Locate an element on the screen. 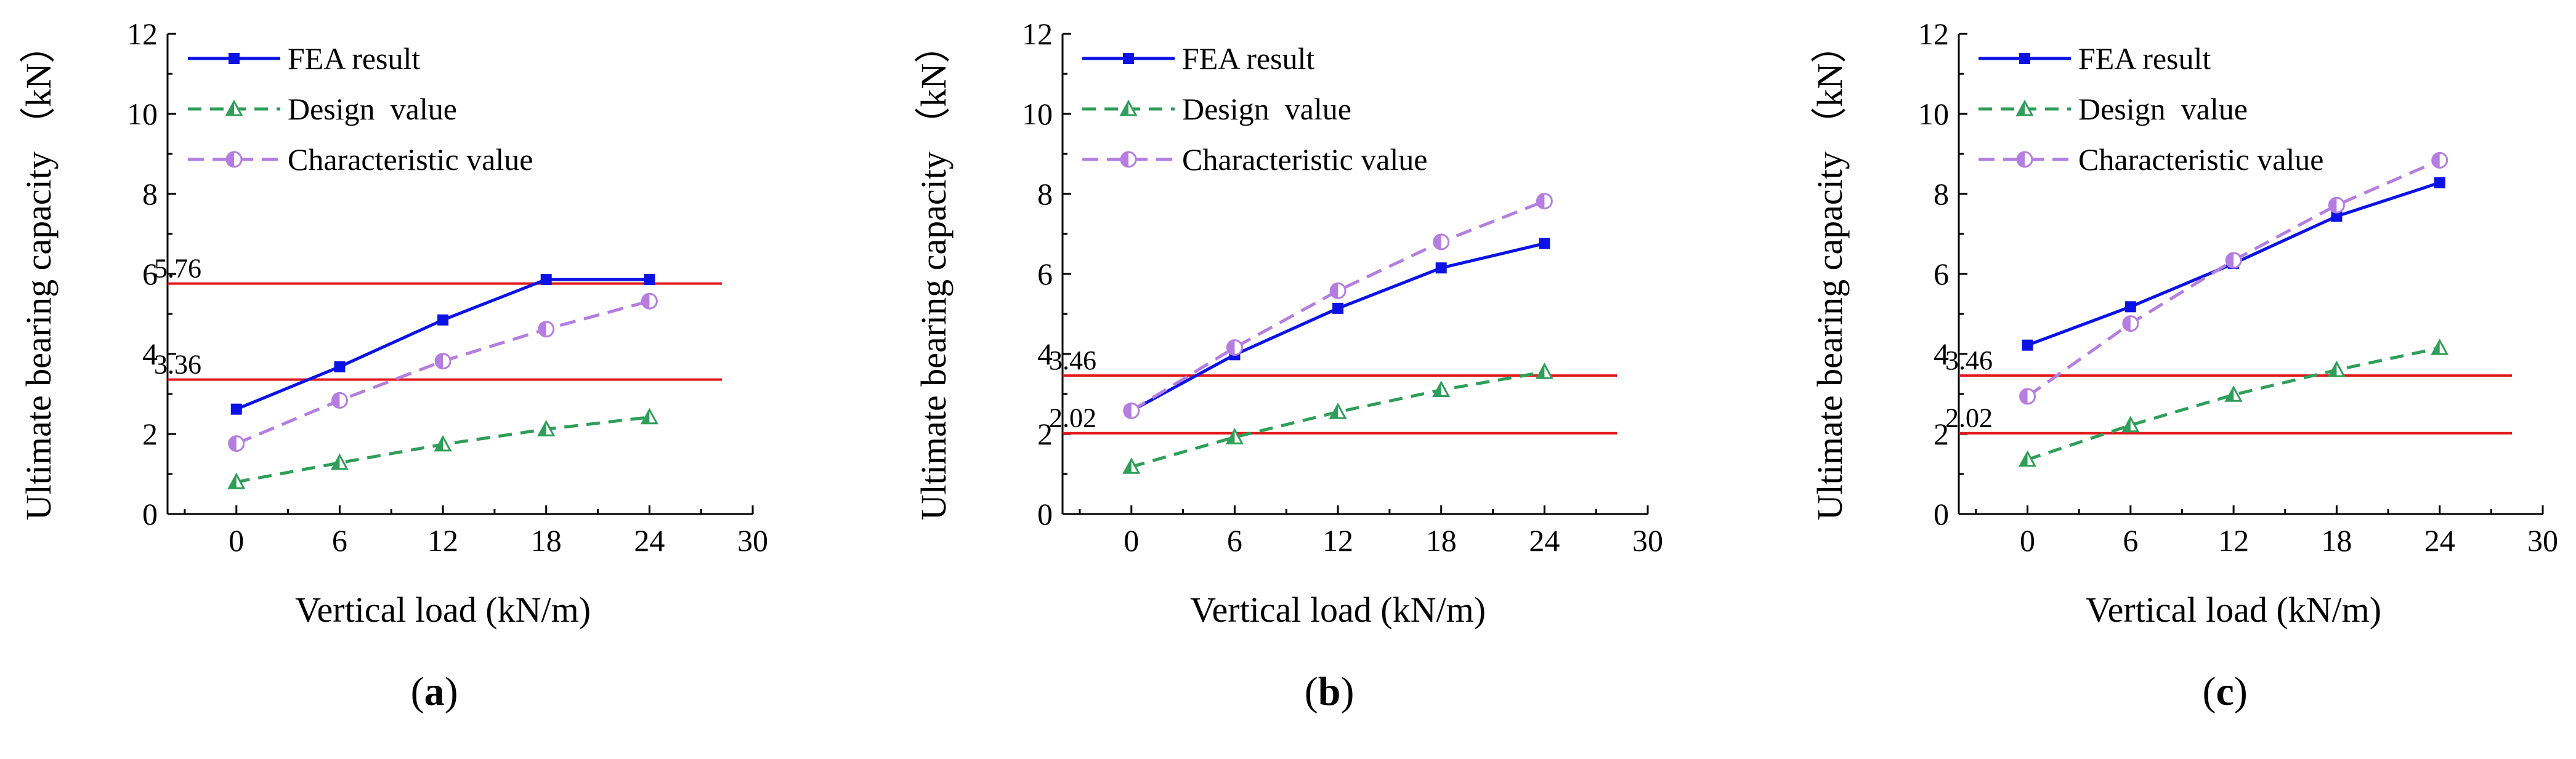 The height and width of the screenshot is (759, 2576). series-line-characteristic is located at coordinates (1337, 305).